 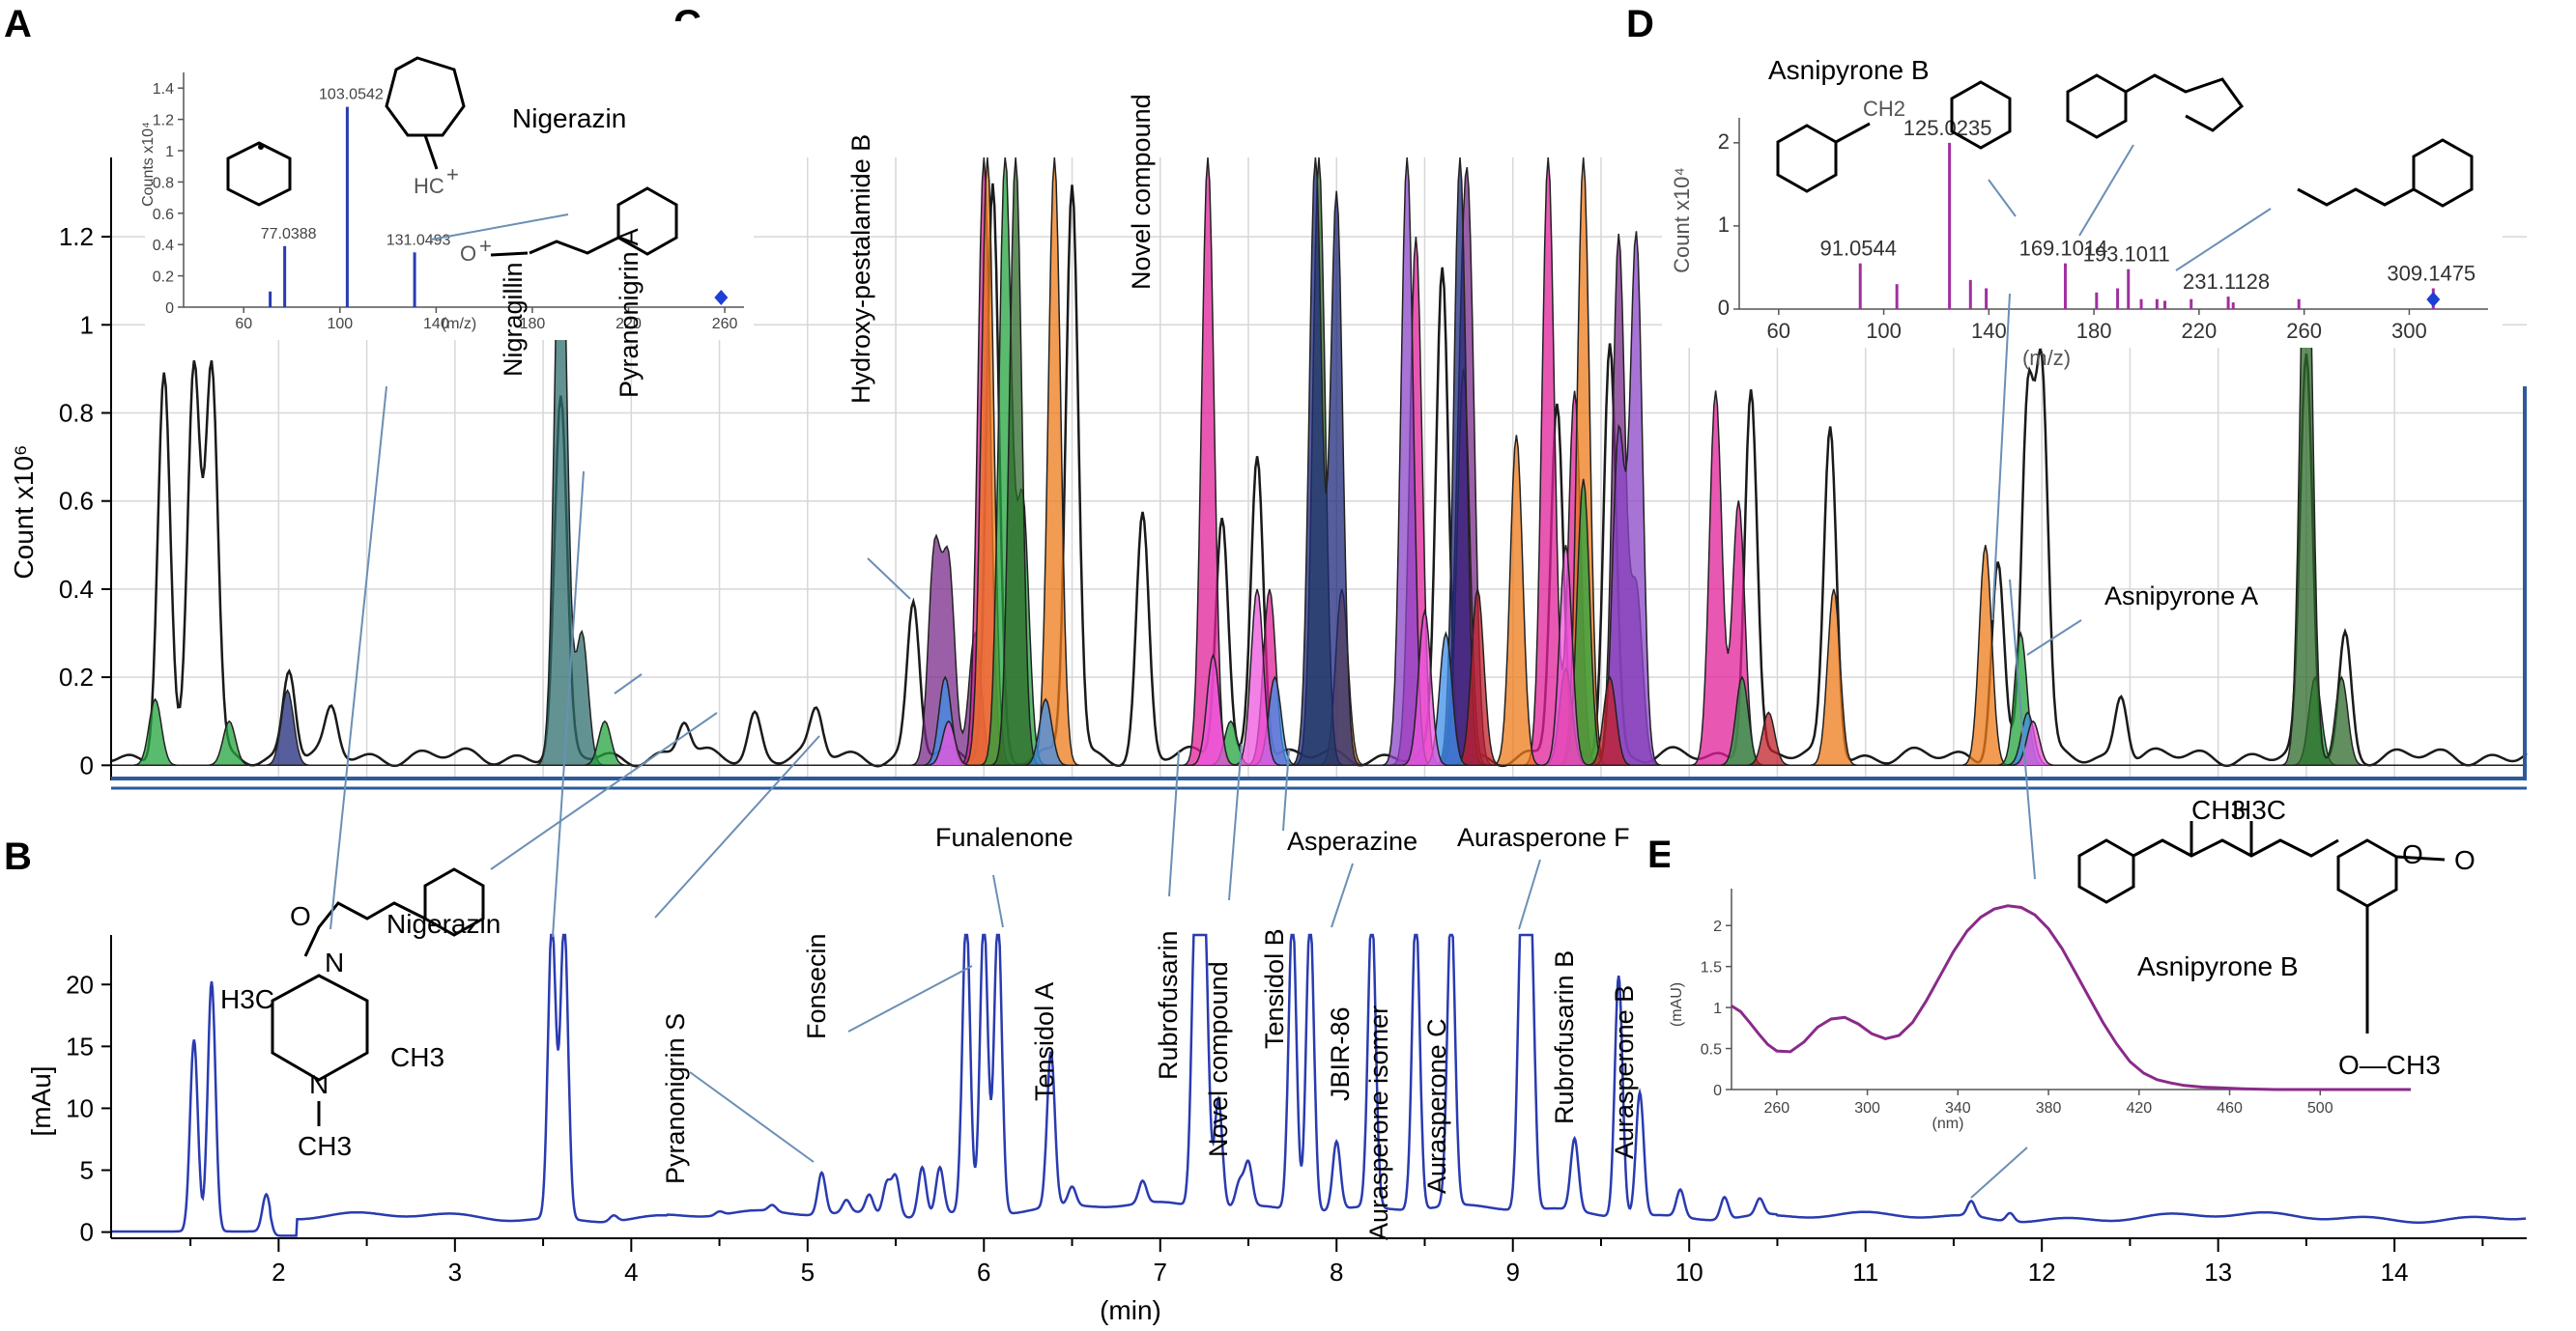 I want to click on label-aurasperone-f: Aurasperone F, so click(x=1544, y=837).